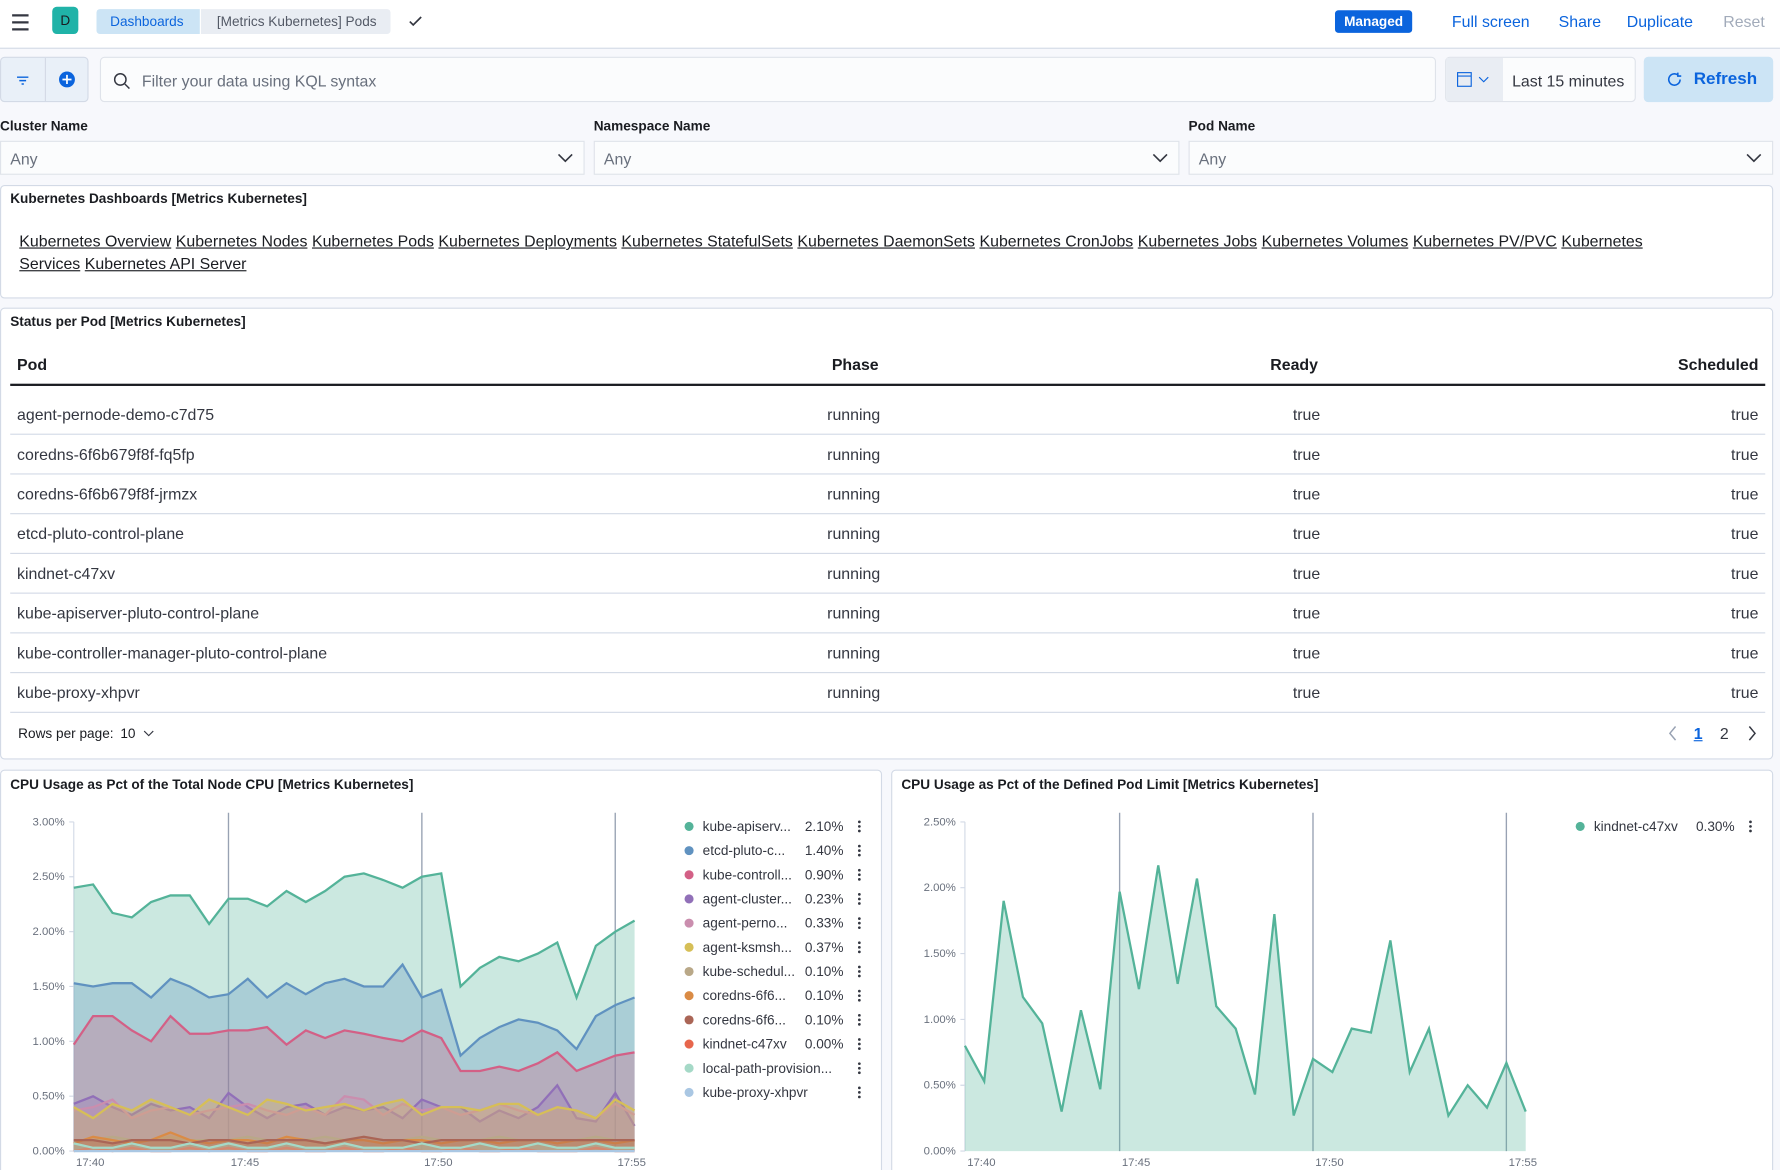 This screenshot has height=1170, width=1780. What do you see at coordinates (259, 80) in the screenshot?
I see `kql-placeholder: Filter your data using KQL syntax` at bounding box center [259, 80].